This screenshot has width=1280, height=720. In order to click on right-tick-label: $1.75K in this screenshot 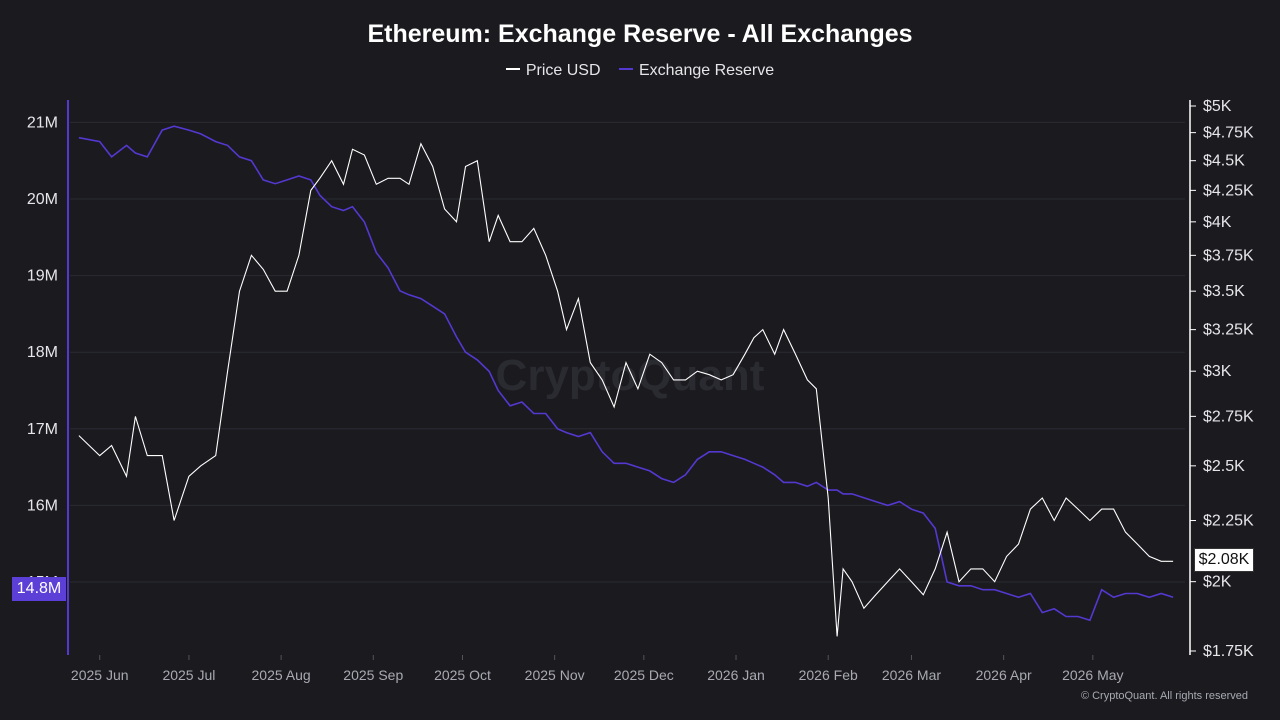, I will do `click(1228, 651)`.